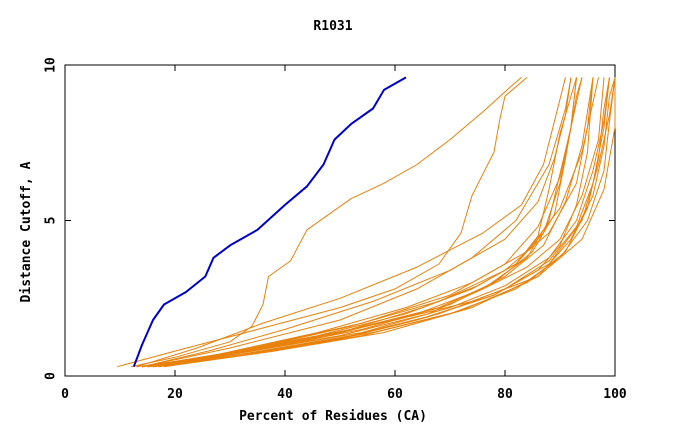 This screenshot has height=440, width=680. What do you see at coordinates (175, 394) in the screenshot?
I see `x-tick-label: 20` at bounding box center [175, 394].